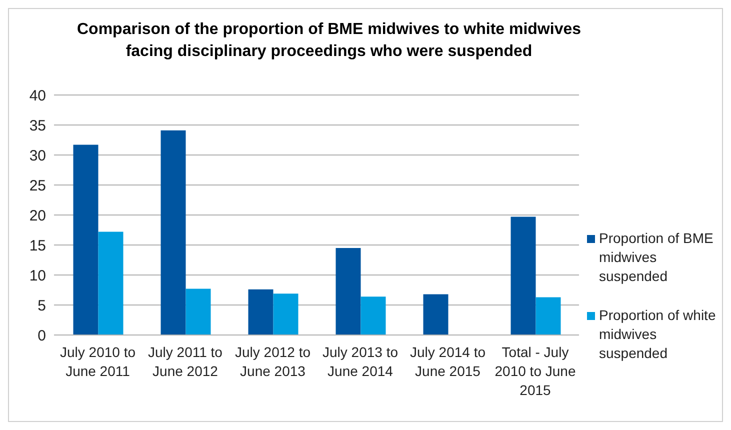 The height and width of the screenshot is (430, 731). I want to click on x-tick-label: July 2010 to June 2011, so click(98, 361).